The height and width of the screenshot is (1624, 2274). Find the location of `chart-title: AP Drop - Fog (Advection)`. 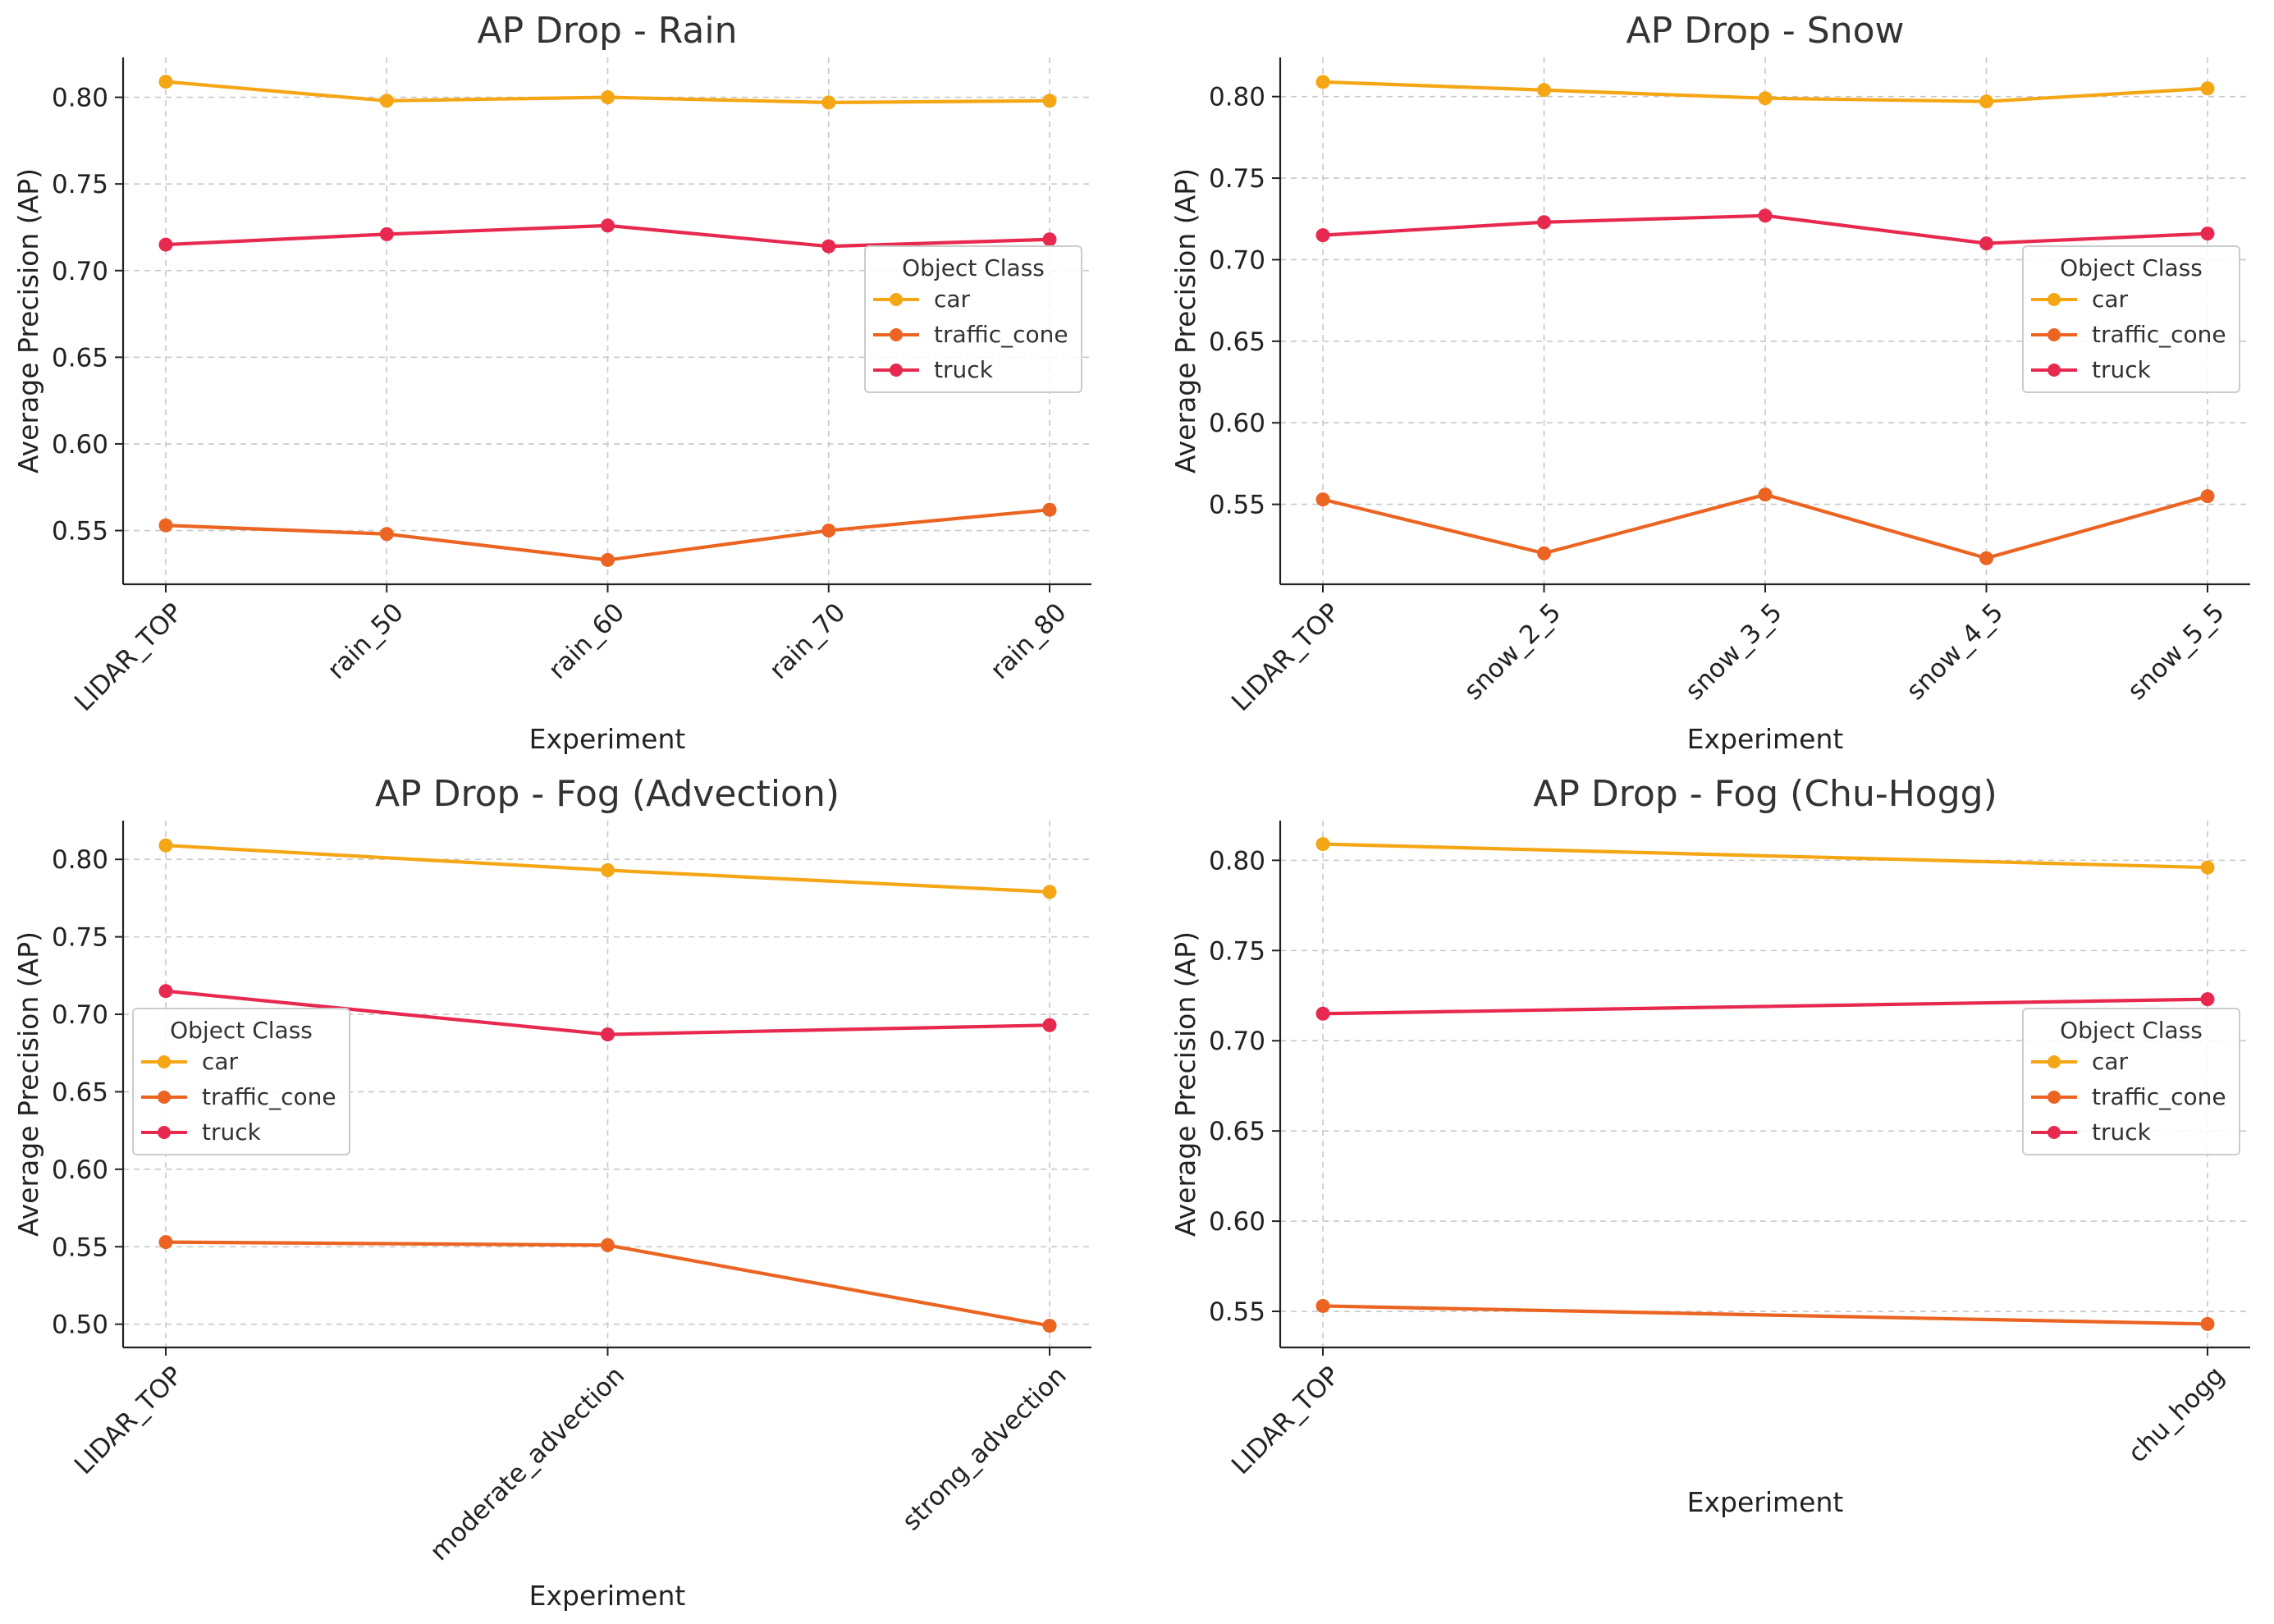

chart-title: AP Drop - Fog (Advection) is located at coordinates (607, 794).